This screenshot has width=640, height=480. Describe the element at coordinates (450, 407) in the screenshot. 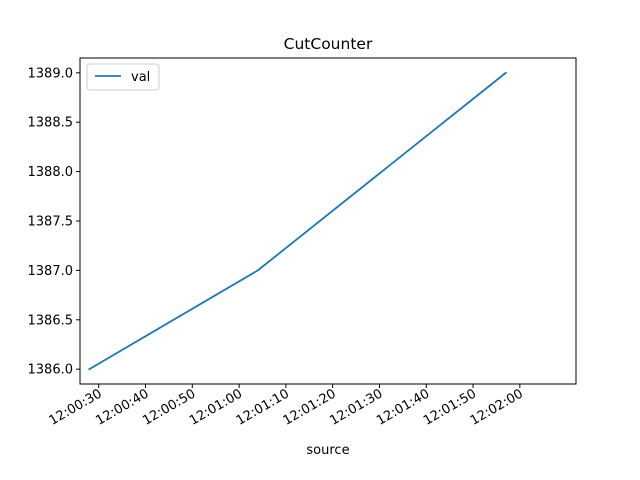

I see `x-tick-label: 12:01:50` at that location.